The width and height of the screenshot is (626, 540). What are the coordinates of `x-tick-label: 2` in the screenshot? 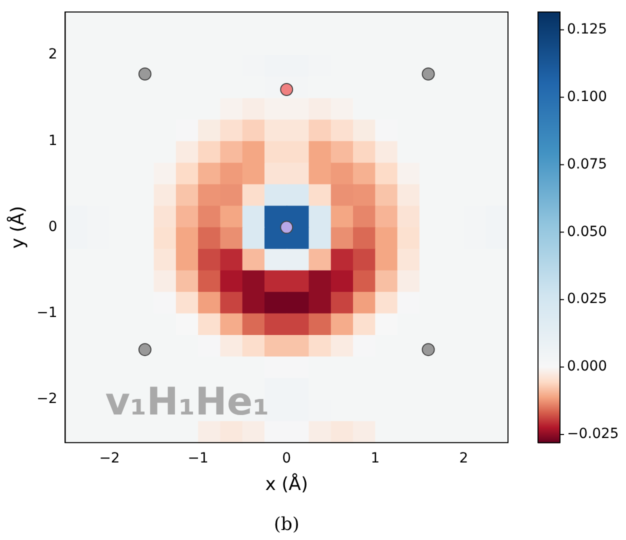 It's located at (463, 458).